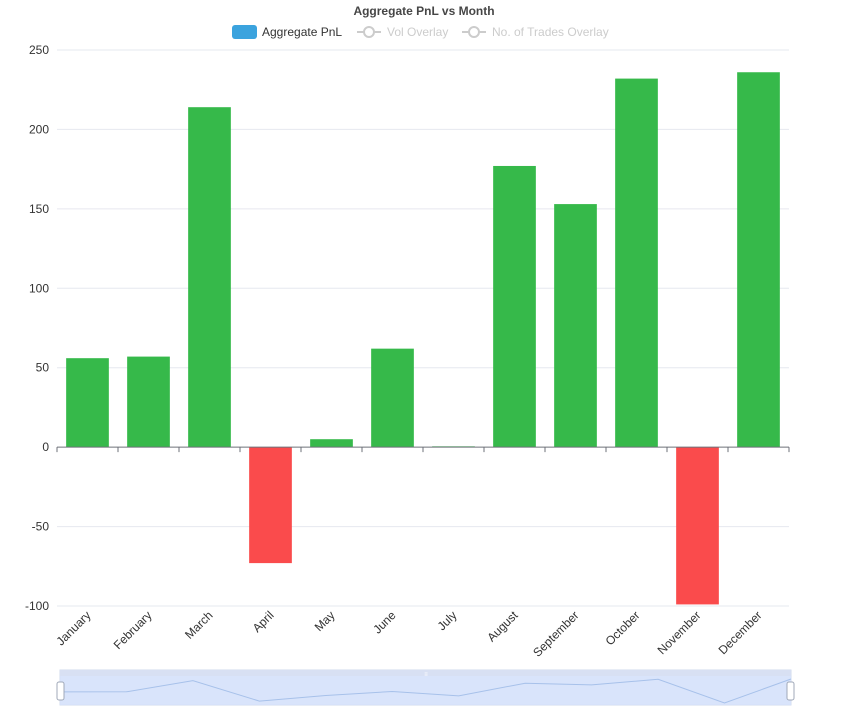 The width and height of the screenshot is (848, 714). I want to click on x-tick-label: June, so click(384, 622).